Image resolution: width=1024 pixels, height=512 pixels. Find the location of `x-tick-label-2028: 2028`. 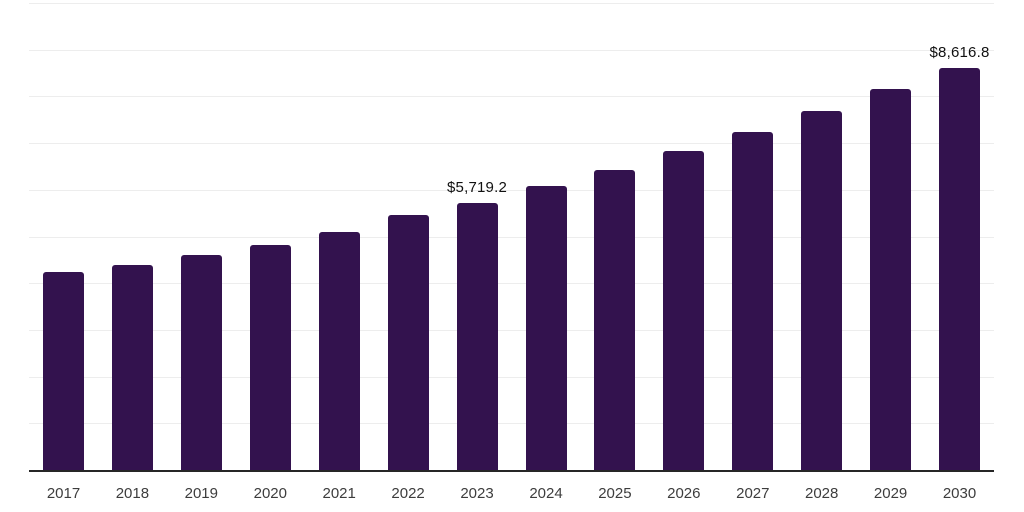

x-tick-label-2028: 2028 is located at coordinates (822, 493).